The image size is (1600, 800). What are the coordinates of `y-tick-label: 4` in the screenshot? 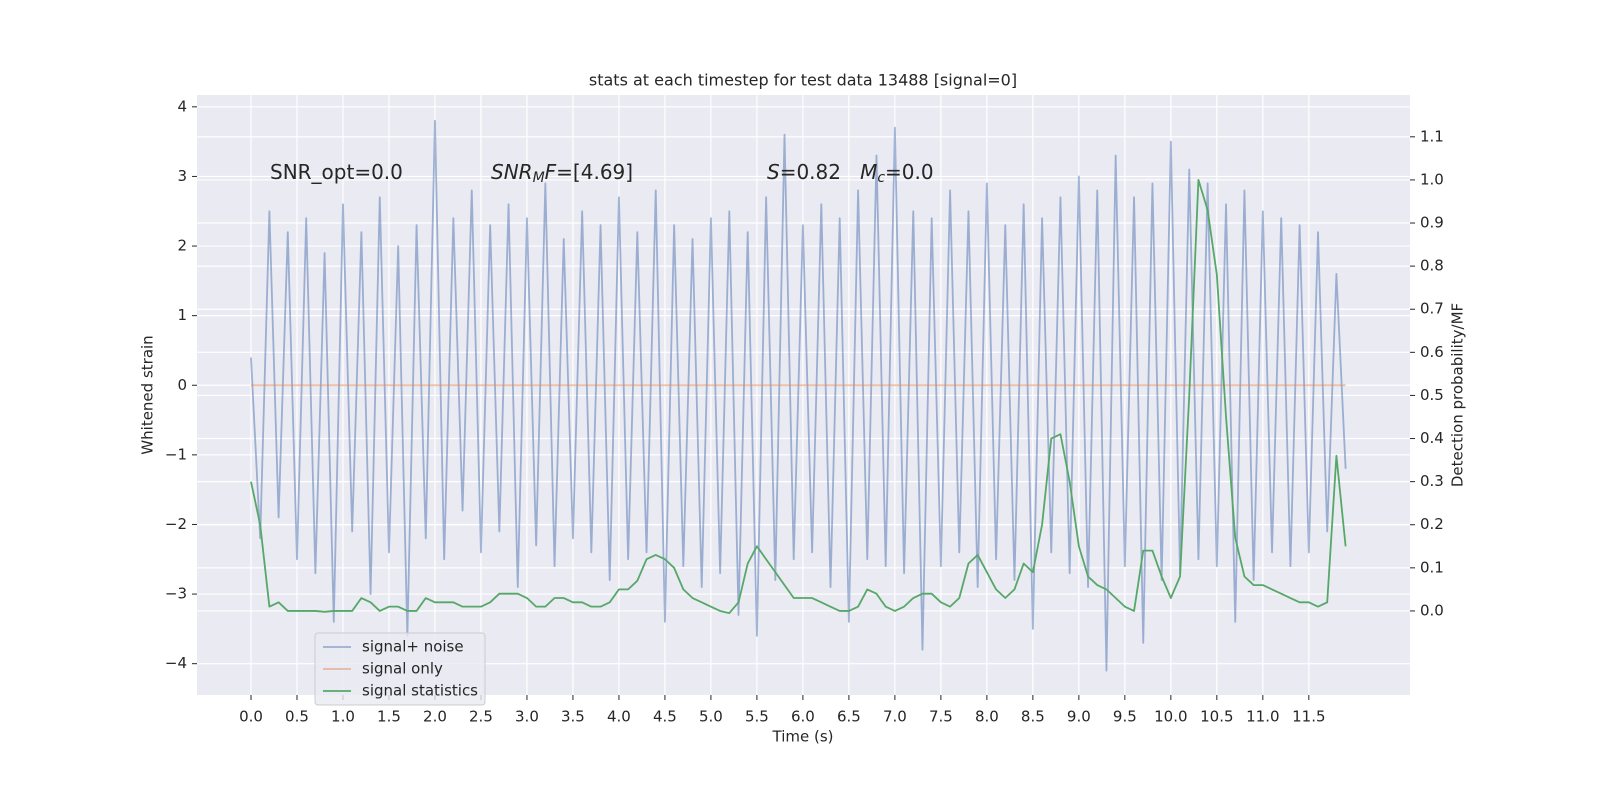 It's located at (182, 106).